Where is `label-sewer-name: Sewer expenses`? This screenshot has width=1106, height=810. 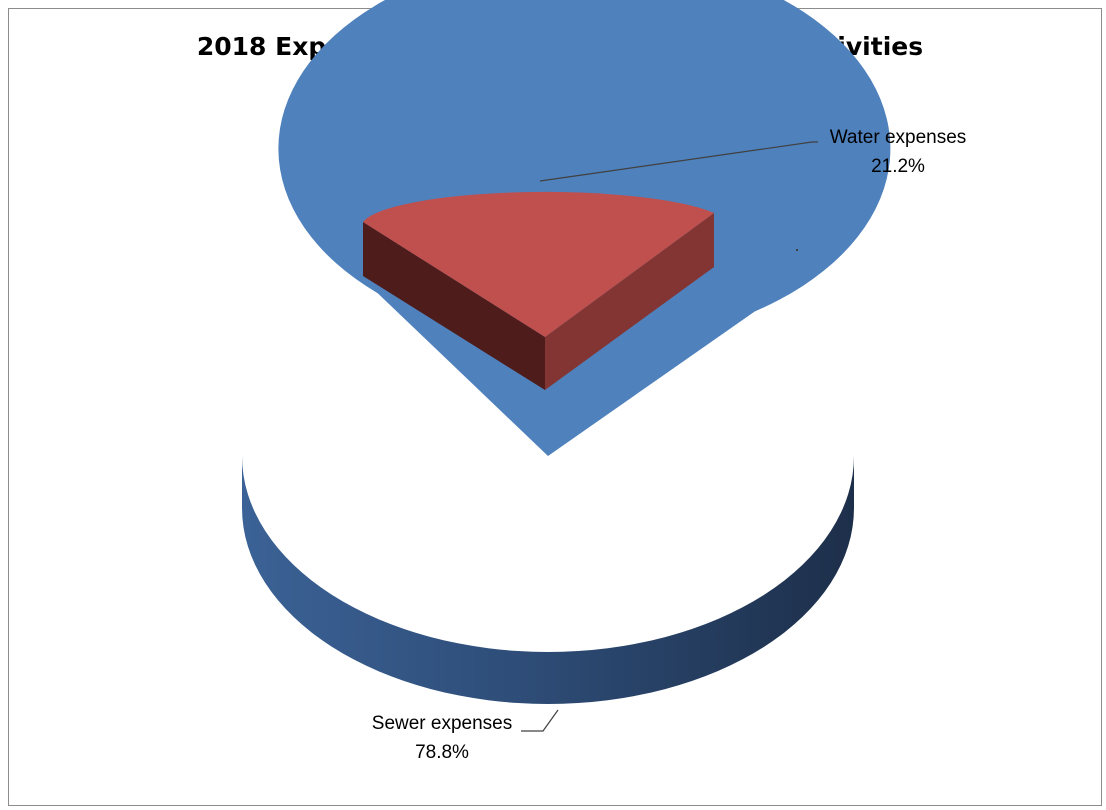
label-sewer-name: Sewer expenses is located at coordinates (442, 723).